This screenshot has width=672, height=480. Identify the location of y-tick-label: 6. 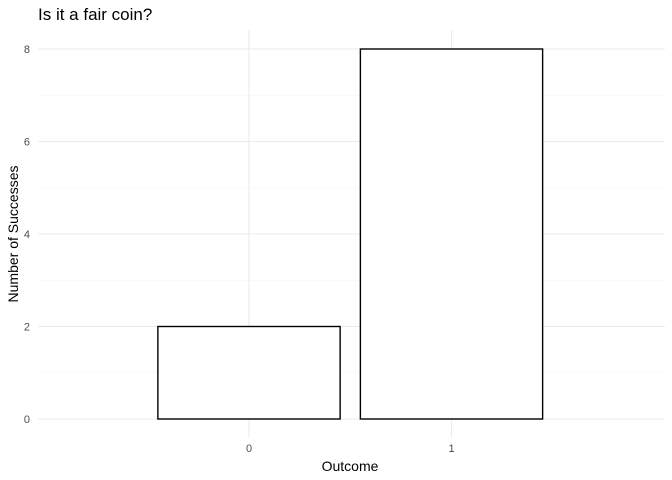
(27, 143).